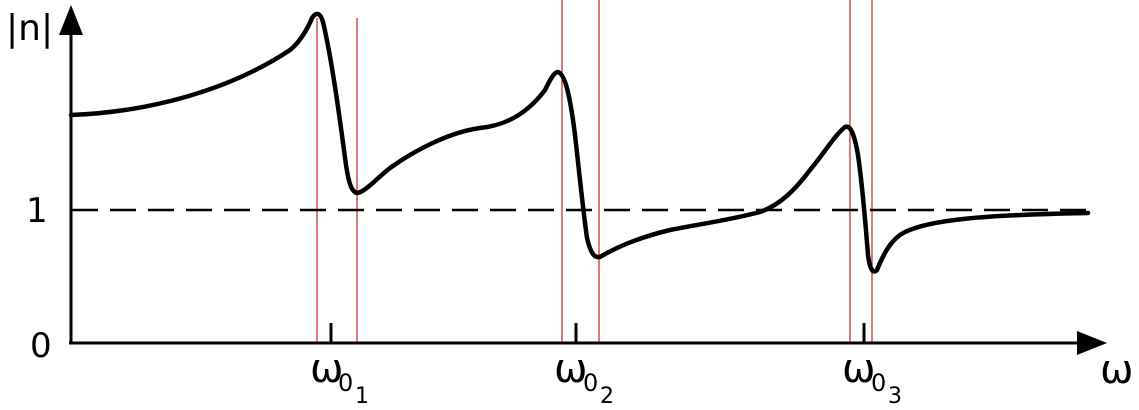 The image size is (1139, 410). What do you see at coordinates (1117, 370) in the screenshot?
I see `x-axis-label: ω` at bounding box center [1117, 370].